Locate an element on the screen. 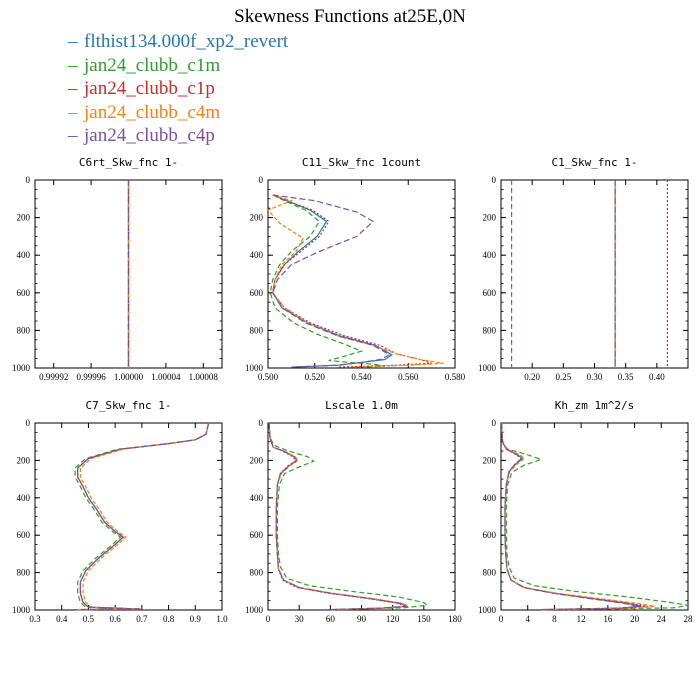 The width and height of the screenshot is (700, 700). legend-label: jan24_clubb_c1p is located at coordinates (149, 88).